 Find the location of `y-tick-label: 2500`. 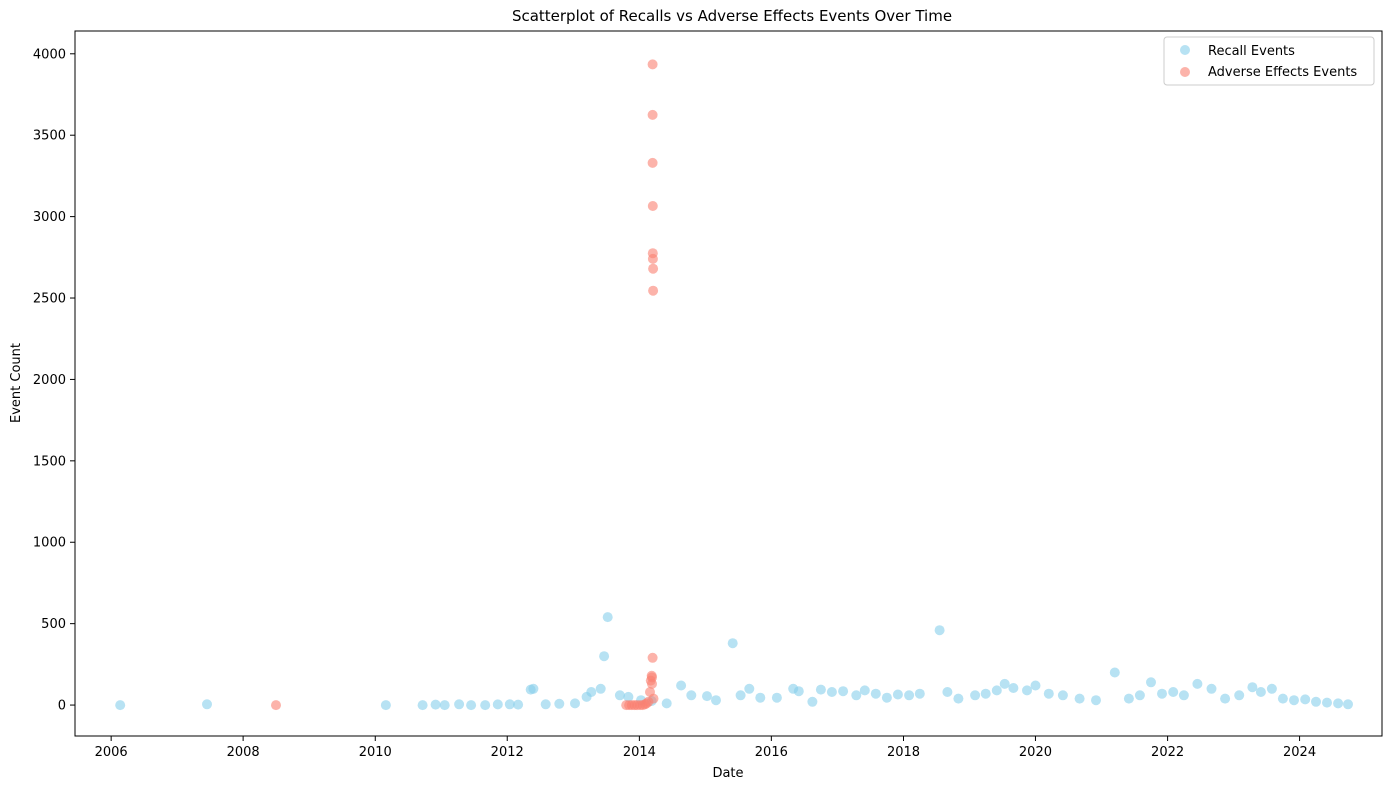

y-tick-label: 2500 is located at coordinates (49, 299).